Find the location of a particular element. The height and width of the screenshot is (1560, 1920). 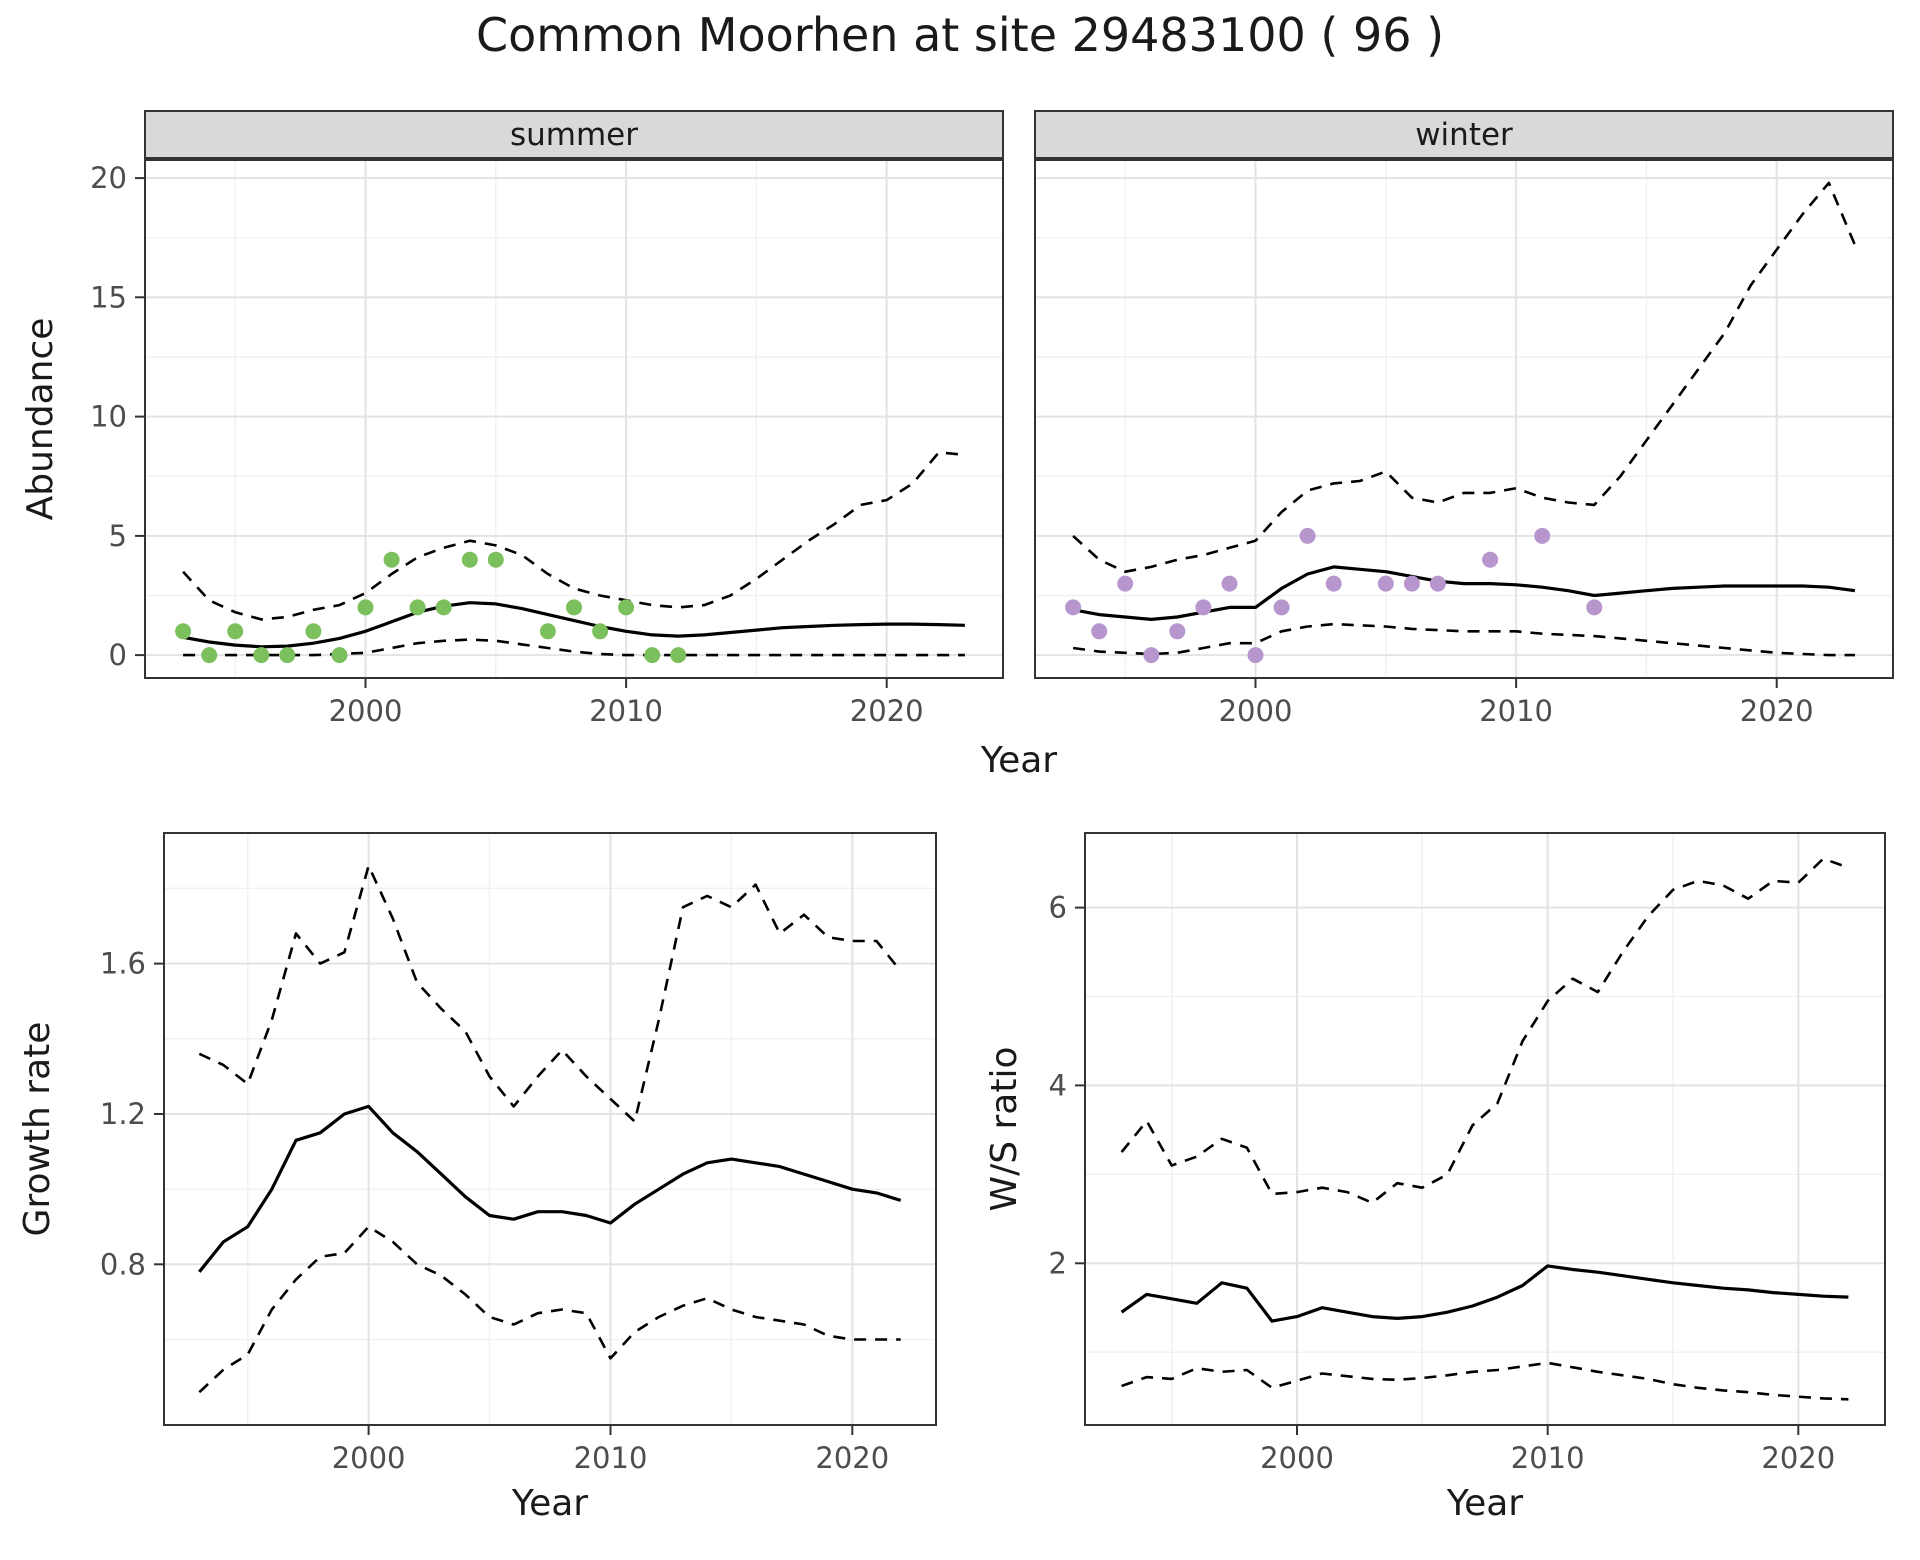

axis-ticks: 2000 2010 2020 0.8 1.2 1.6 is located at coordinates (494, 1211).